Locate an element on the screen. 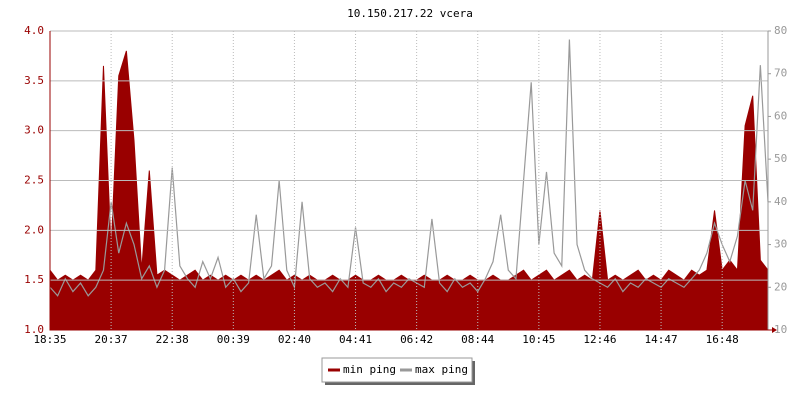 This screenshot has width=800, height=400. y-tick-label: 1.5 is located at coordinates (34, 279).